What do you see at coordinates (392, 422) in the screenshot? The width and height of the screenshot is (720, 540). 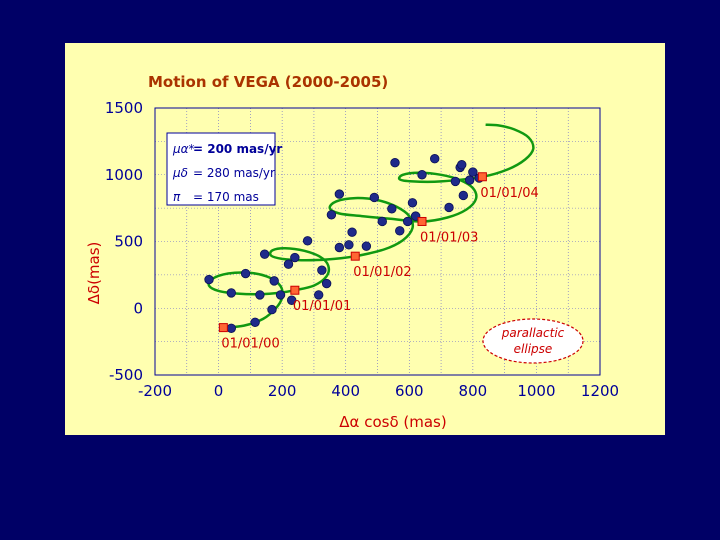 I see `x-axis-label: Δα cosδ (mas)` at bounding box center [392, 422].